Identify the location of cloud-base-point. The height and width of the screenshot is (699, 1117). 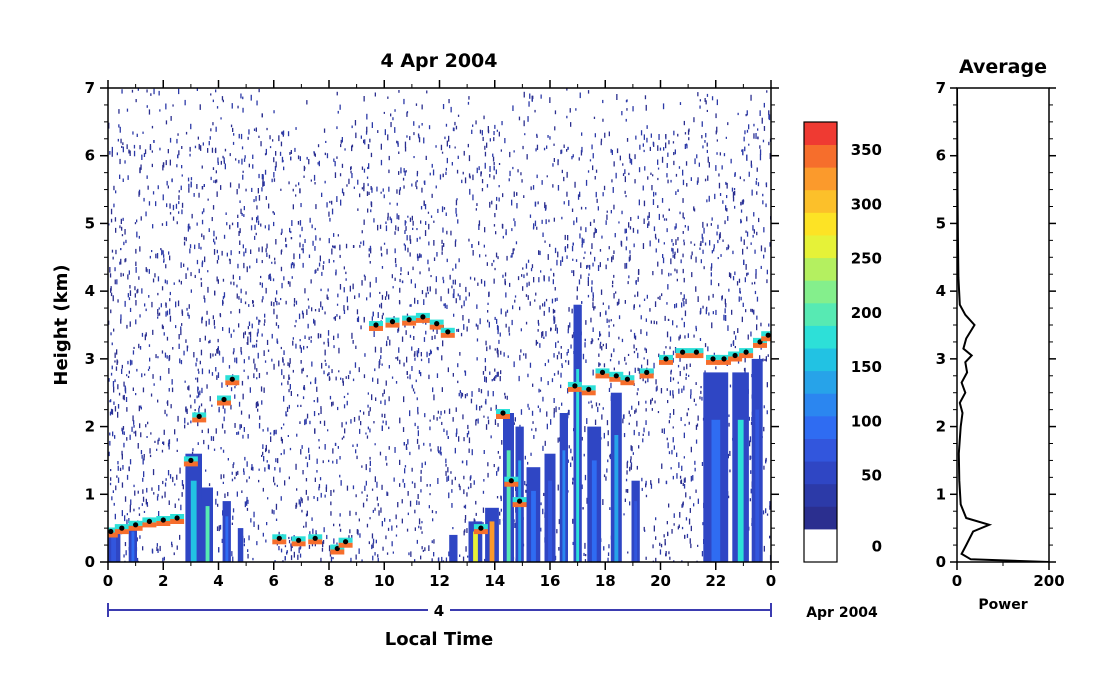
(616, 376).